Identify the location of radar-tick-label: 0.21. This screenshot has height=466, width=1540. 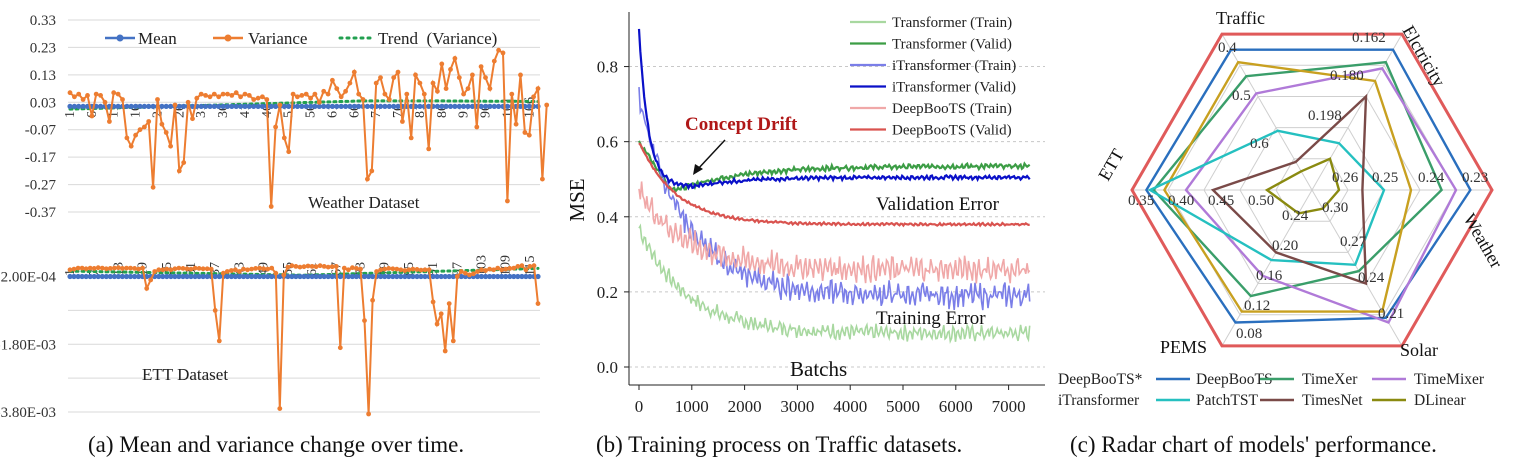
(1391, 314).